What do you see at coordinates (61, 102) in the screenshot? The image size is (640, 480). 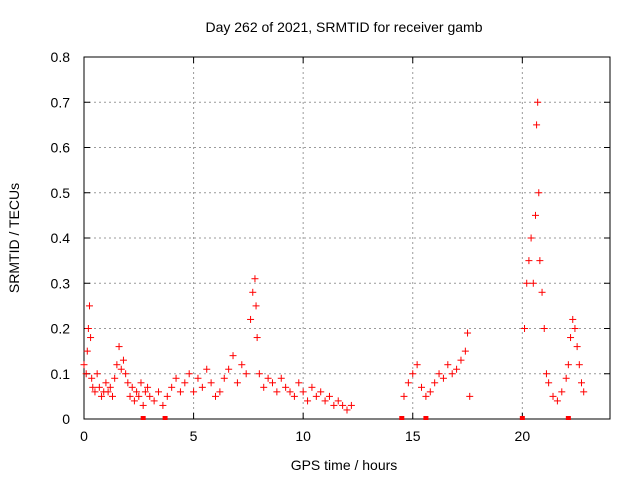 I see `y-tick-label: 0.7` at bounding box center [61, 102].